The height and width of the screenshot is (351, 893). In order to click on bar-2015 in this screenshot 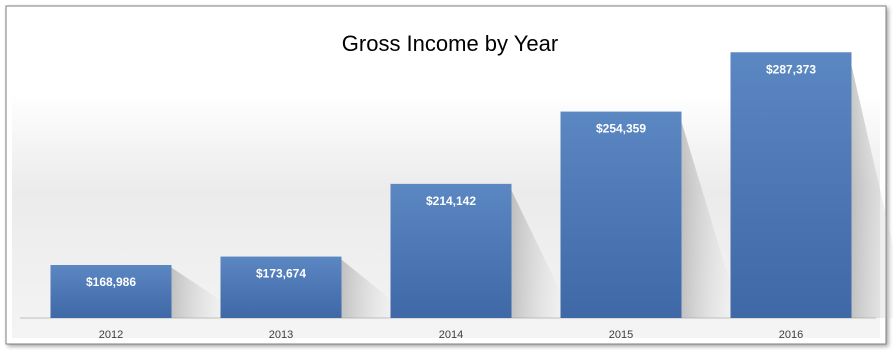, I will do `click(621, 214)`.